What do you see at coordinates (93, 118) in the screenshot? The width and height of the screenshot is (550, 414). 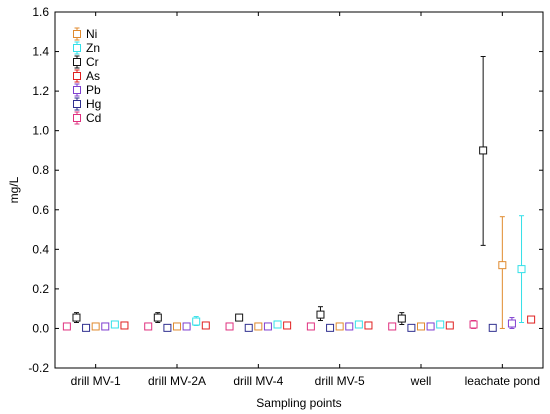 I see `legend-label: Cd` at bounding box center [93, 118].